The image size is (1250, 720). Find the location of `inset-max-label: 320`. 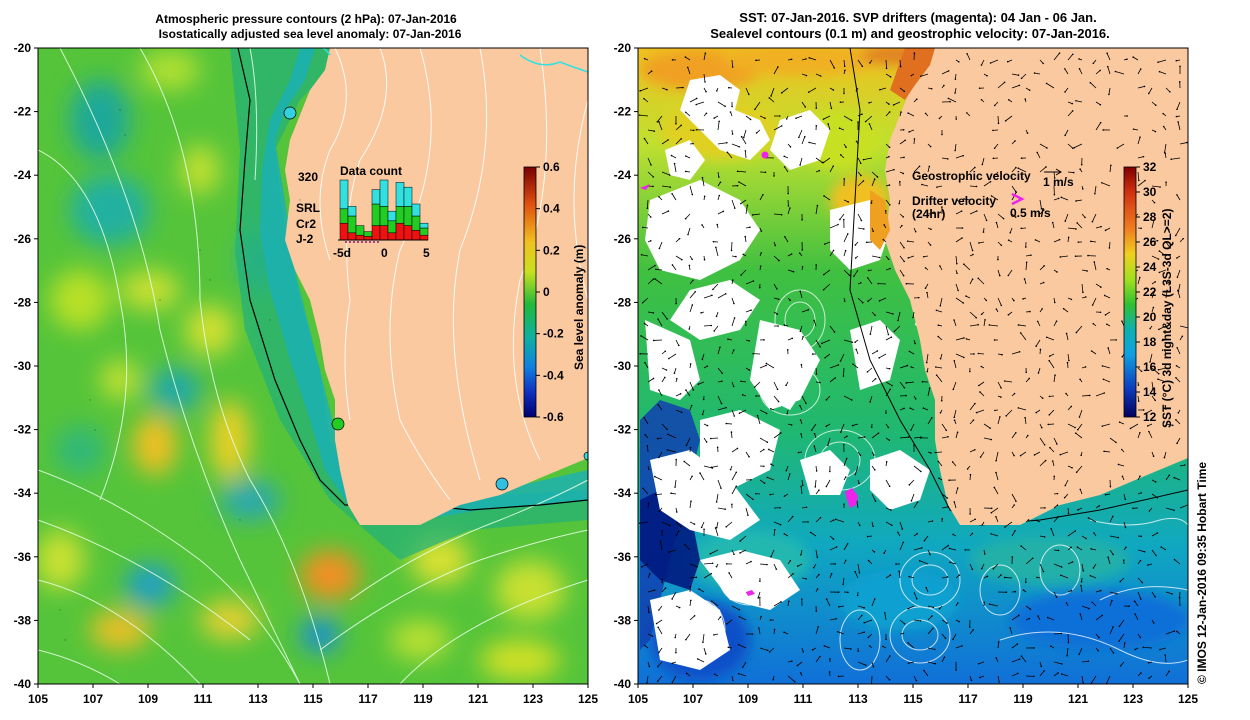

inset-max-label: 320 is located at coordinates (308, 177).